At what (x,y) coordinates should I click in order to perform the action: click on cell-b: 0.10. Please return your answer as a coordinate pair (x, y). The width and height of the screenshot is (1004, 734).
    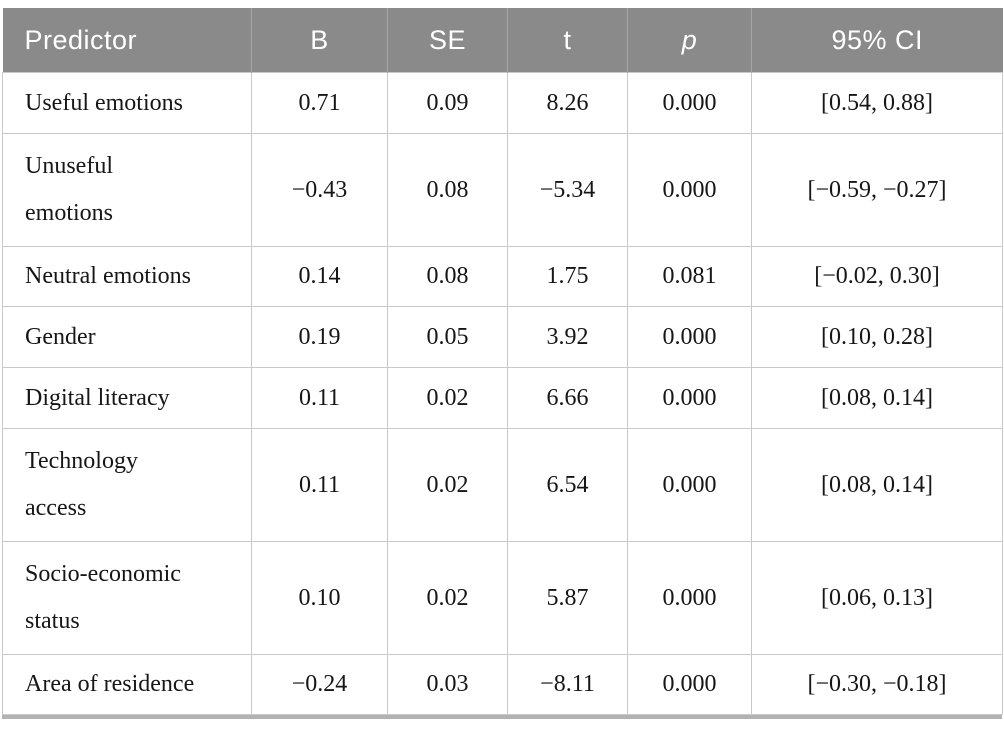
    Looking at the image, I should click on (319, 598).